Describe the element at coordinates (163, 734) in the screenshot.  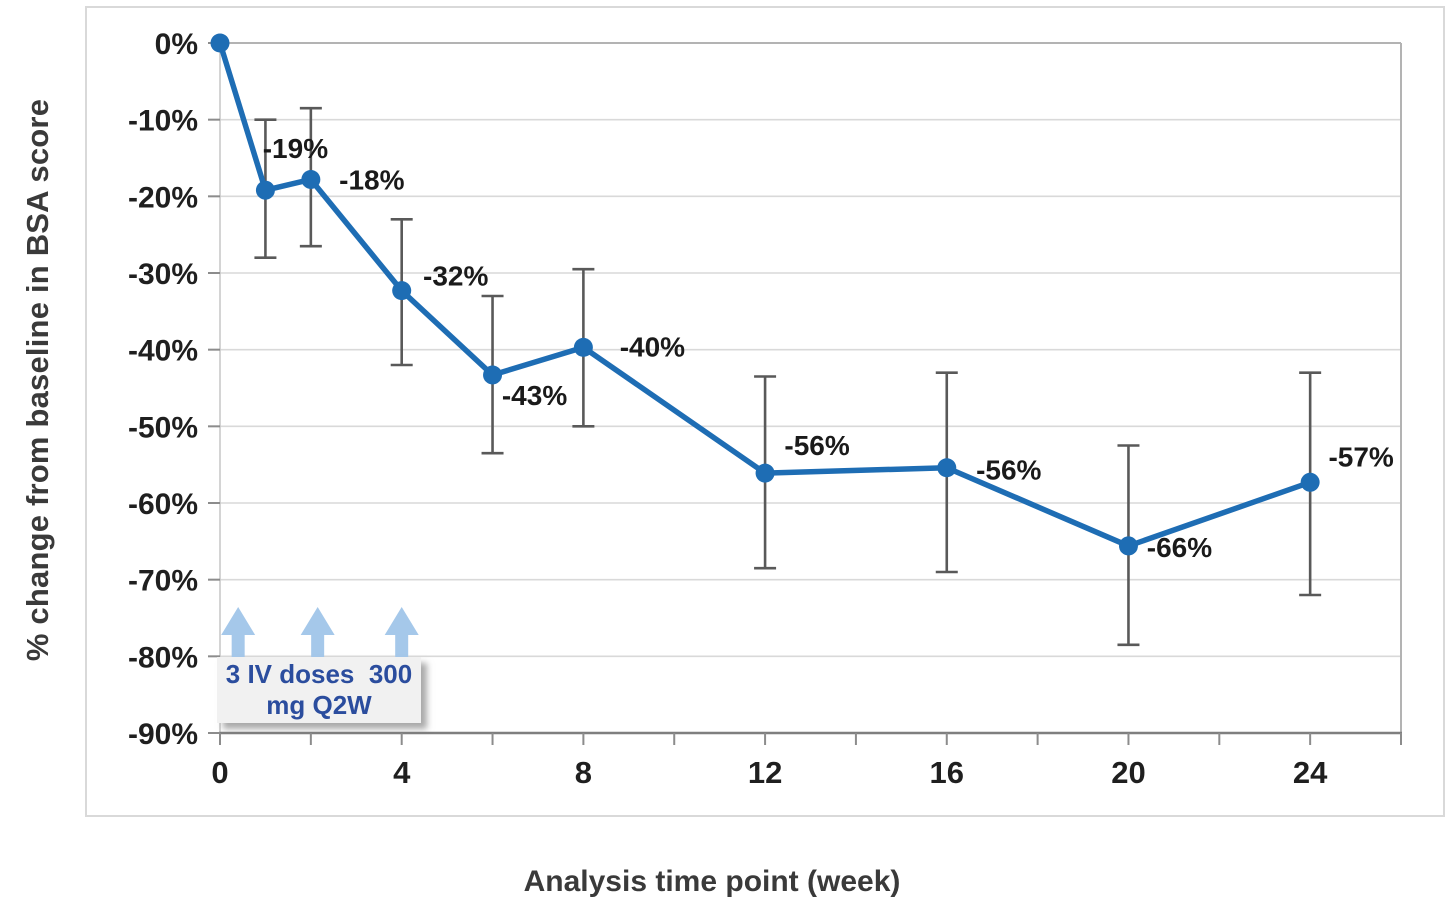
I see `y-tick-label: -90%` at that location.